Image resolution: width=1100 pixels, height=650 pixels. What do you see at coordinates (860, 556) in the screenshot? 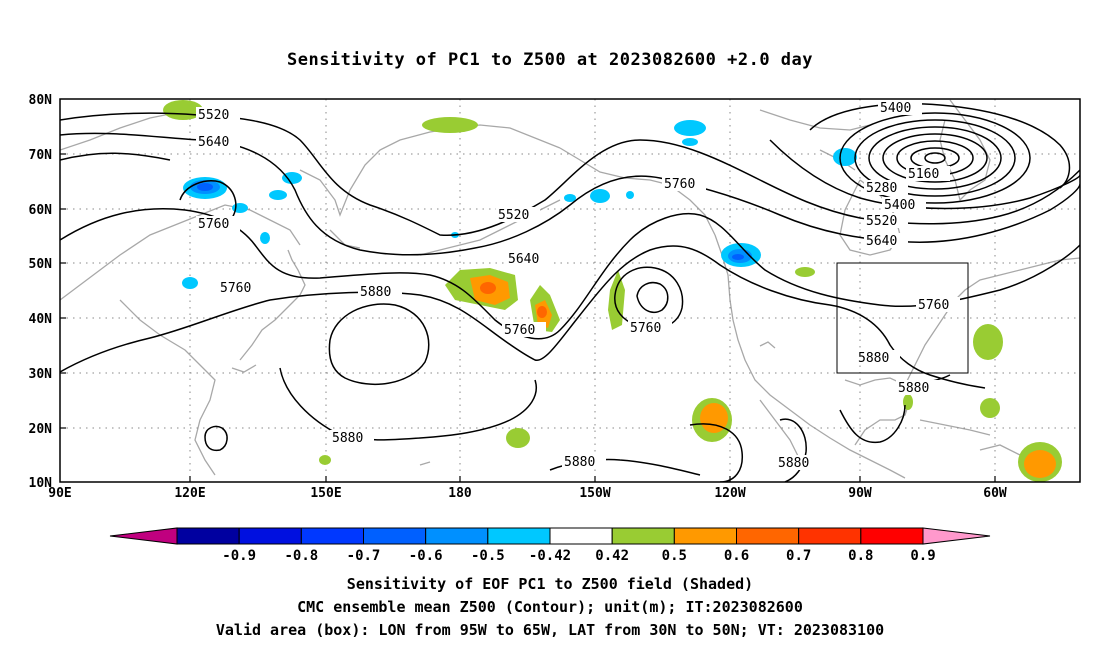
I see `colorbar-label: 0.8` at bounding box center [860, 556].